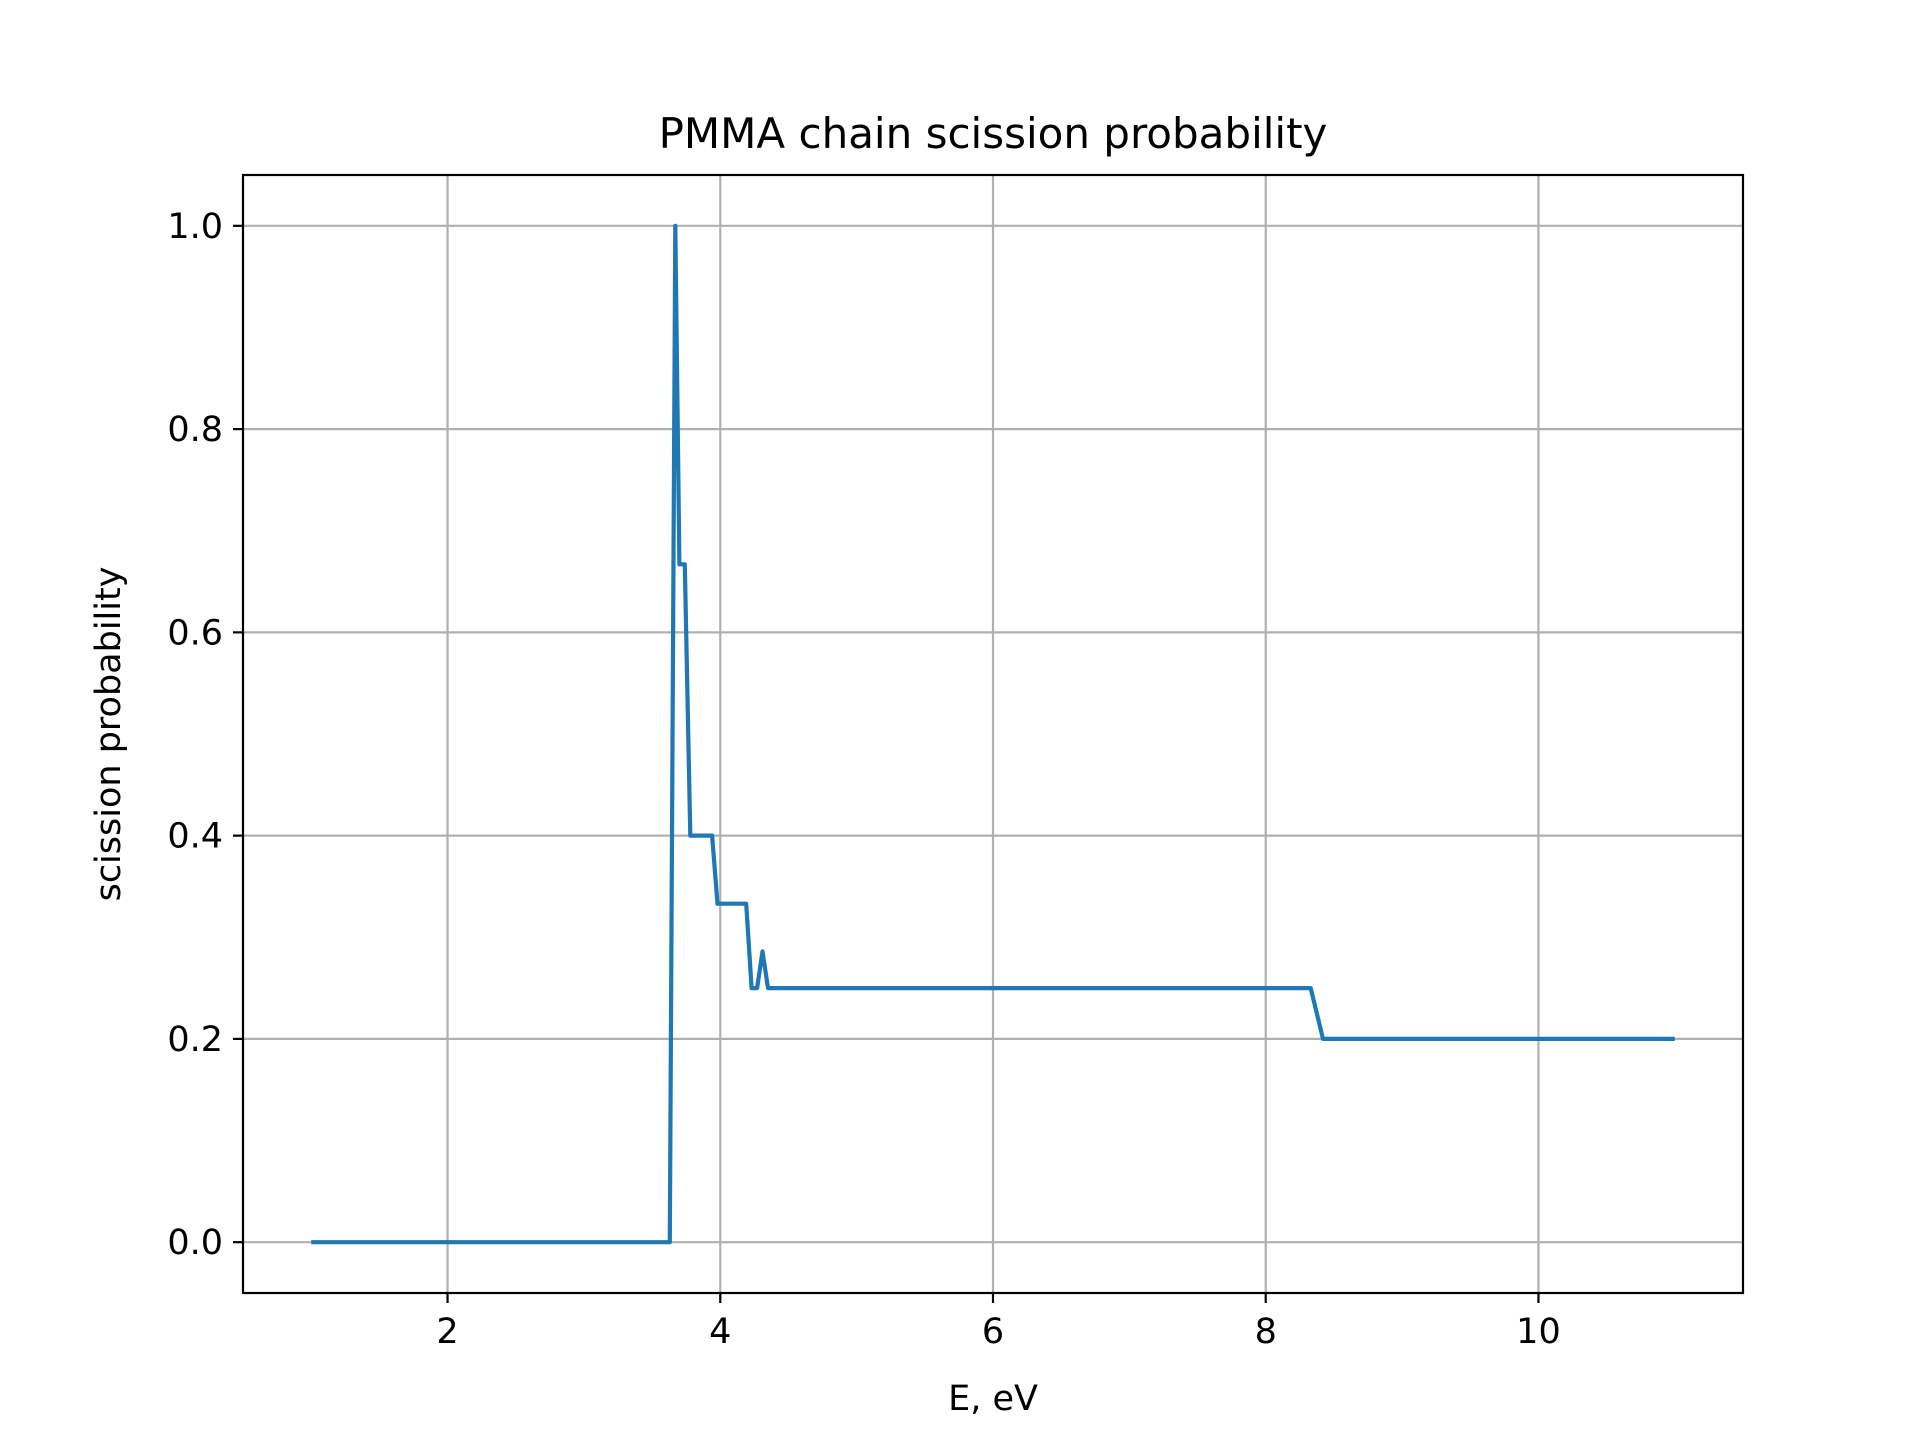  I want to click on y-axis-ticks: 0.0 0.2 0.4 0.6 0.8 1.0, so click(205, 735).